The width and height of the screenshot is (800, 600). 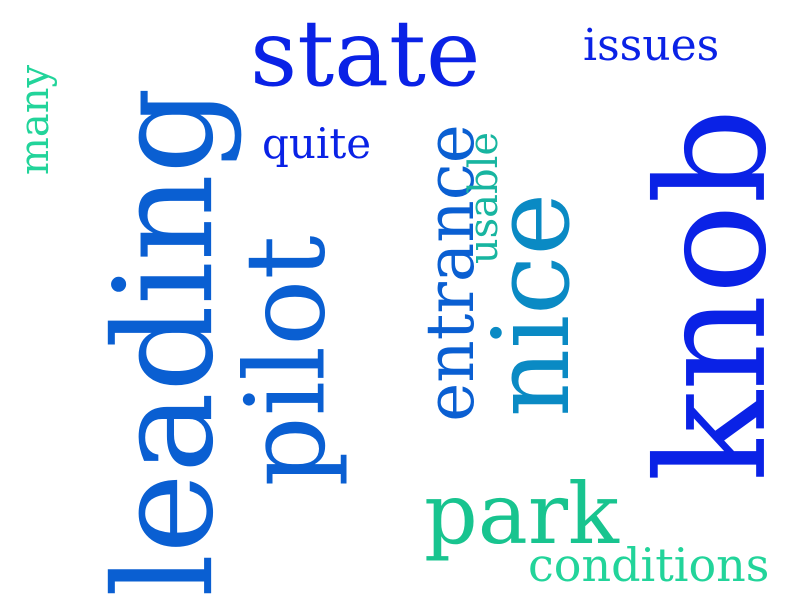 I want to click on word-quite: quite, so click(x=317, y=143).